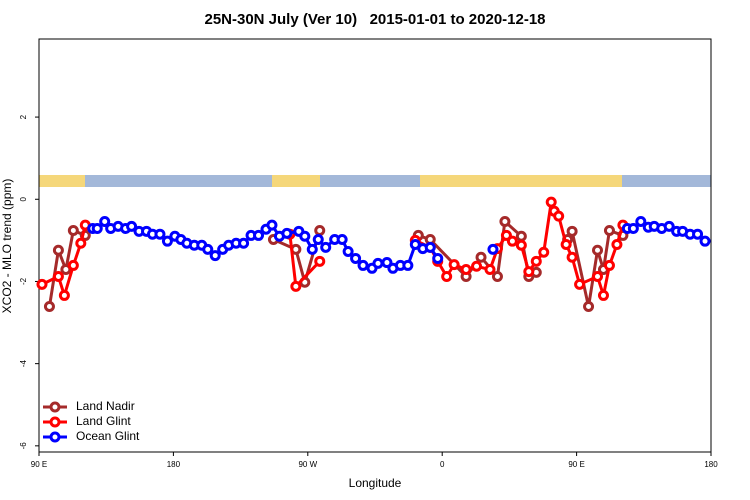 This screenshot has width=750, height=500. Describe the element at coordinates (7, 246) in the screenshot. I see `y-axis-label: XCO2 - MLO trend (ppm)` at that location.